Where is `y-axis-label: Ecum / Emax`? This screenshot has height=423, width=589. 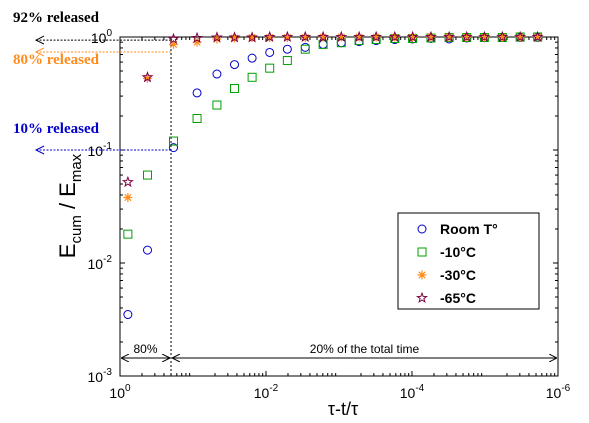 y-axis-label: Ecum / Emax is located at coordinates (70, 205).